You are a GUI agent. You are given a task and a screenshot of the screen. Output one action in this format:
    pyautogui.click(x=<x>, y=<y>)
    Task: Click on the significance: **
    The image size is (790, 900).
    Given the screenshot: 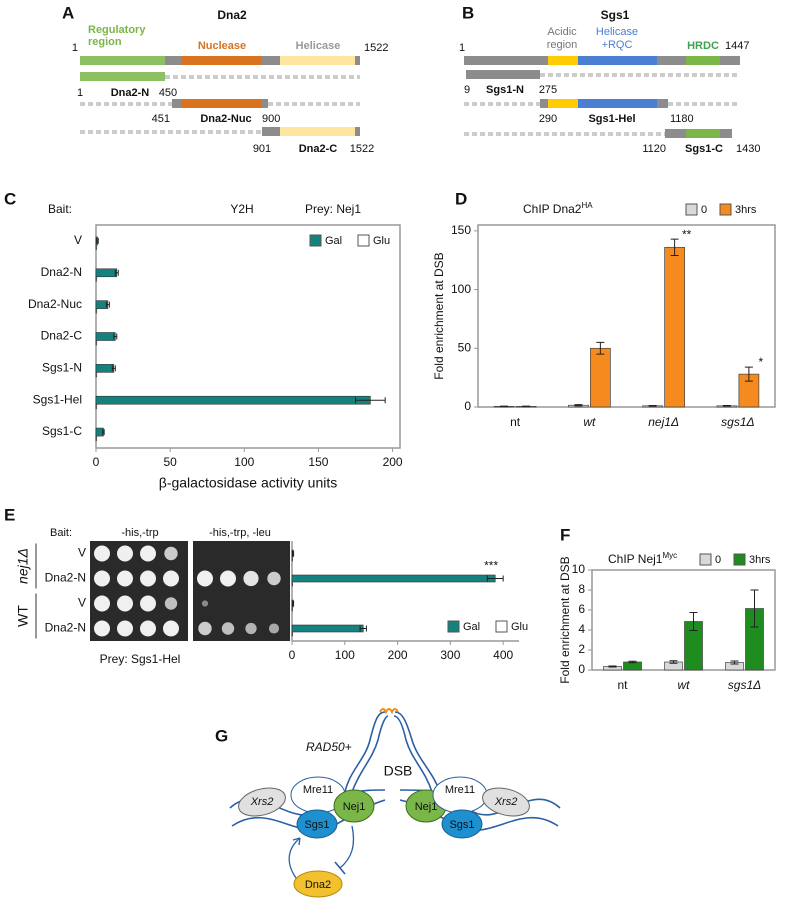 What is the action you would take?
    pyautogui.click(x=687, y=234)
    